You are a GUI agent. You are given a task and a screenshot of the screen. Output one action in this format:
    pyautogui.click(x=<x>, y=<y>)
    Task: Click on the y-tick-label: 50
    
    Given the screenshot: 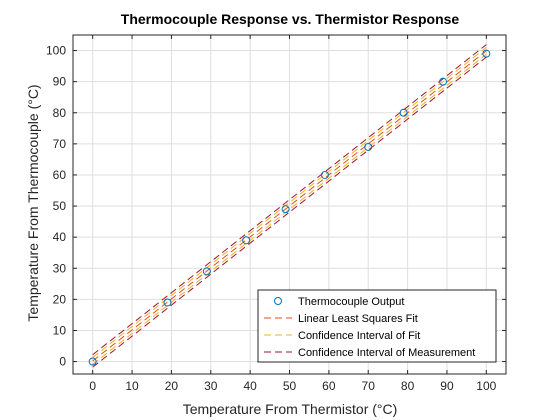 What is the action you would take?
    pyautogui.click(x=60, y=206)
    